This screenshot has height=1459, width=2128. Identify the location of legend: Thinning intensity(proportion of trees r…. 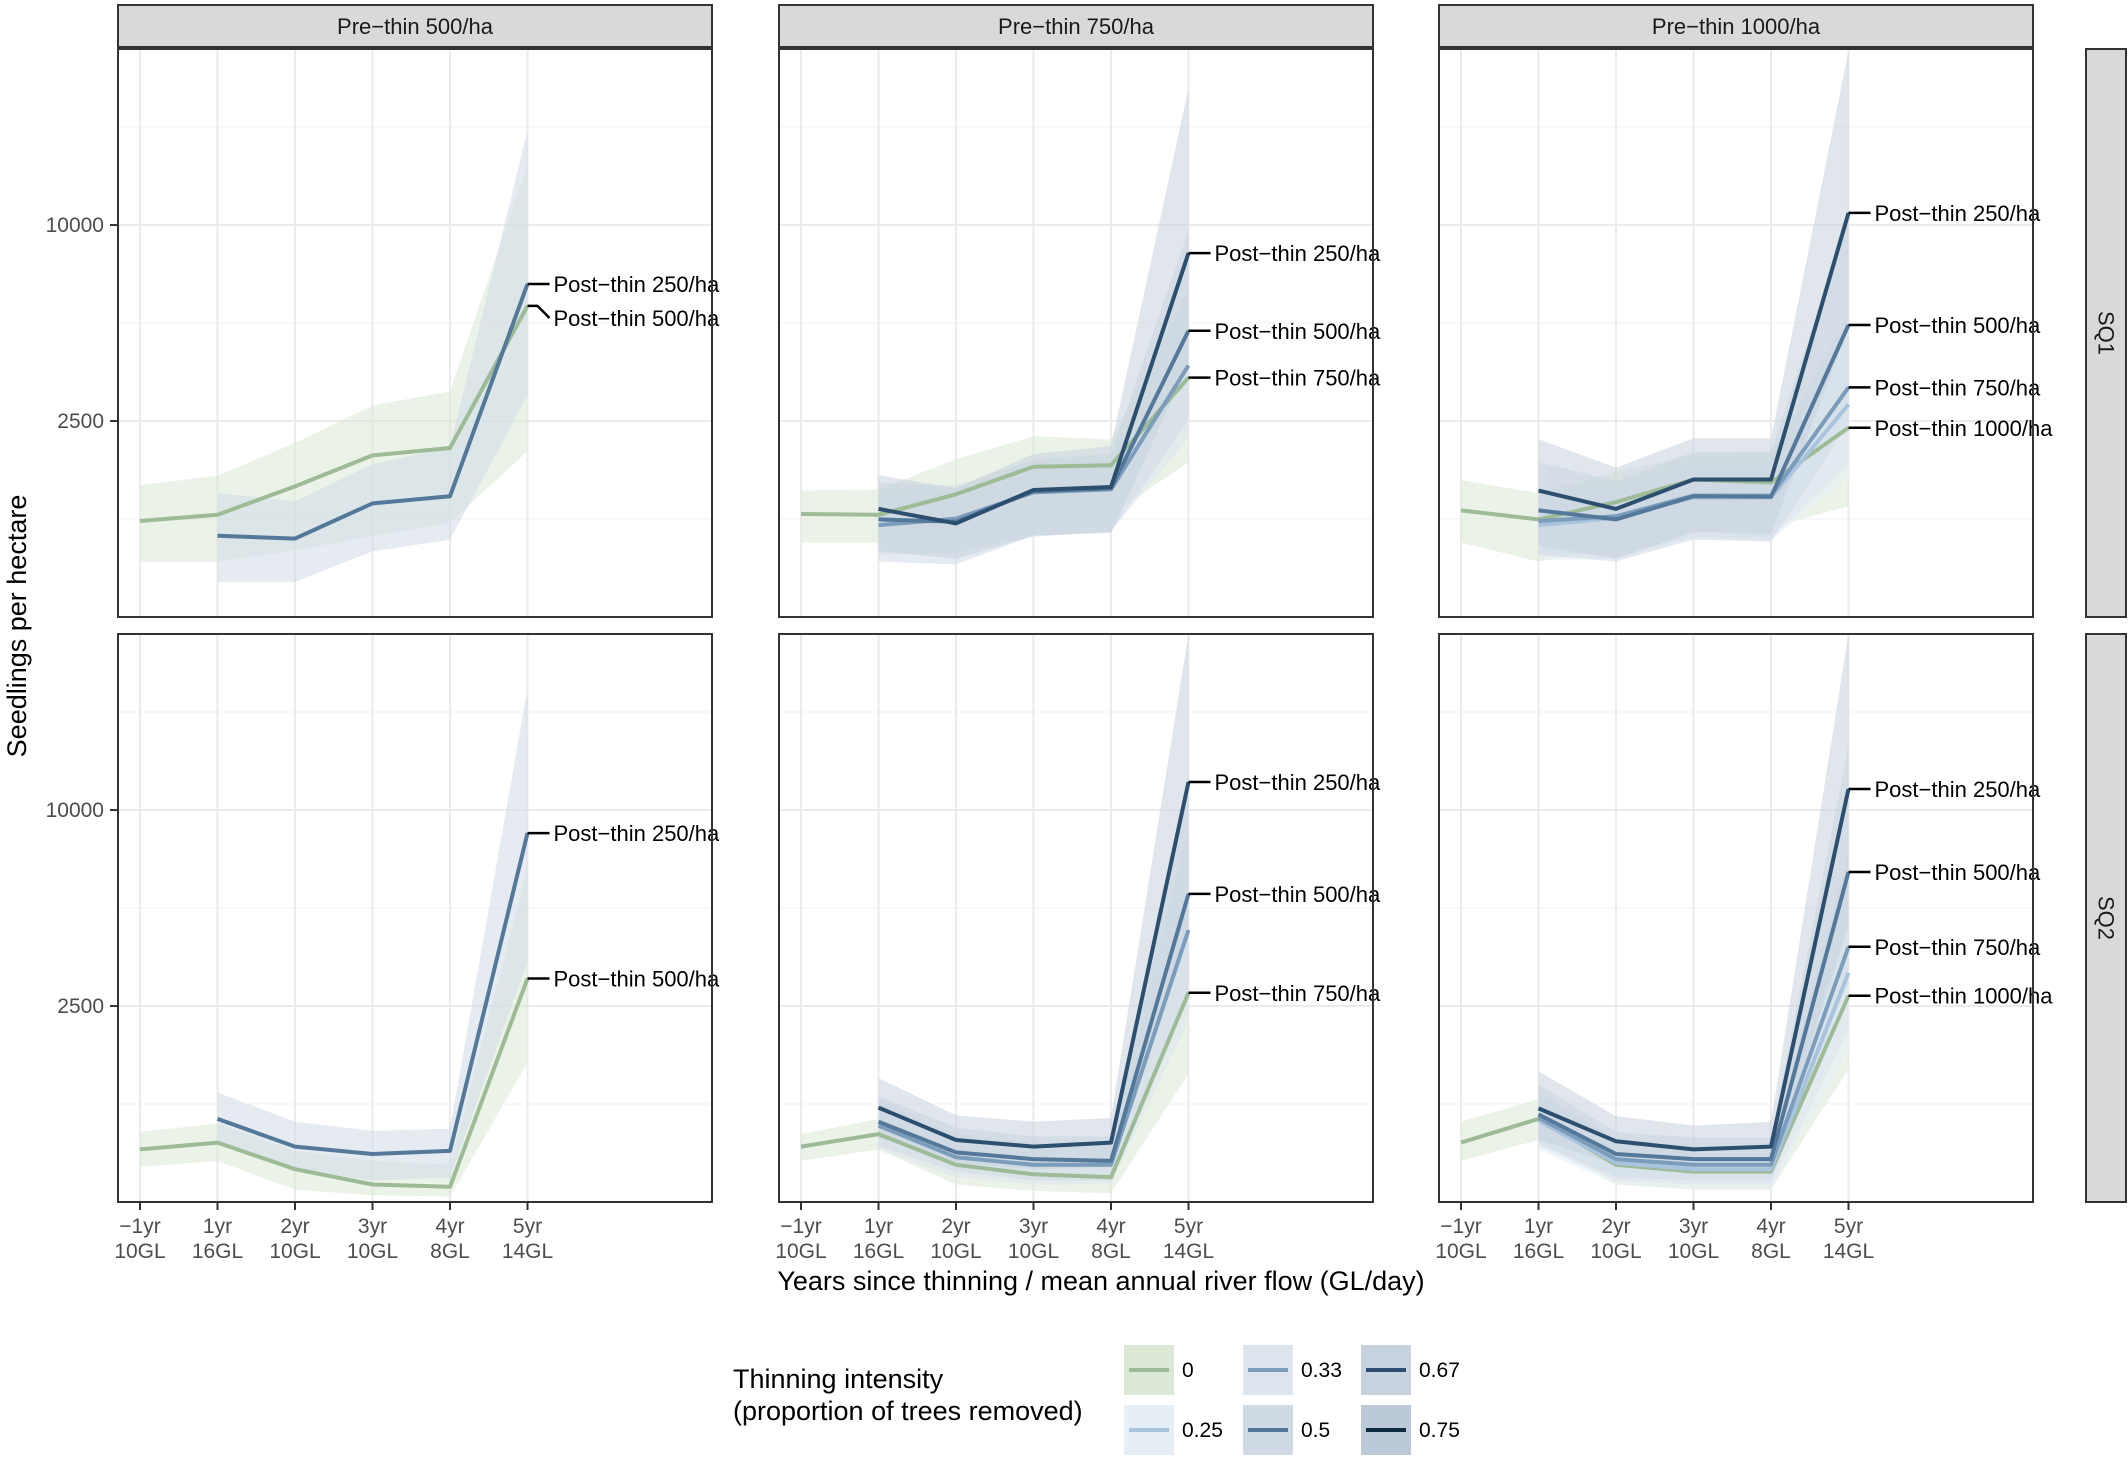
(1096, 1400).